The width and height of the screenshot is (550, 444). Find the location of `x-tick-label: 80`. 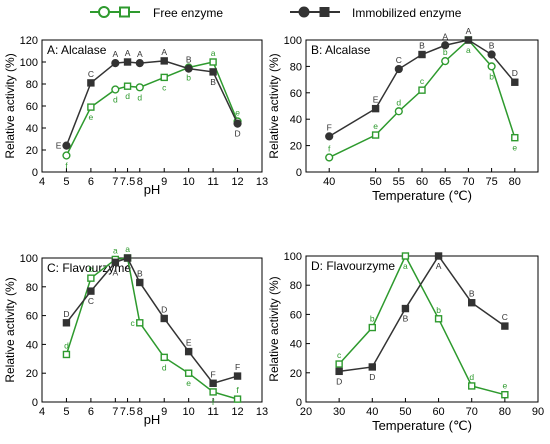

x-tick-label: 80 is located at coordinates (515, 182).